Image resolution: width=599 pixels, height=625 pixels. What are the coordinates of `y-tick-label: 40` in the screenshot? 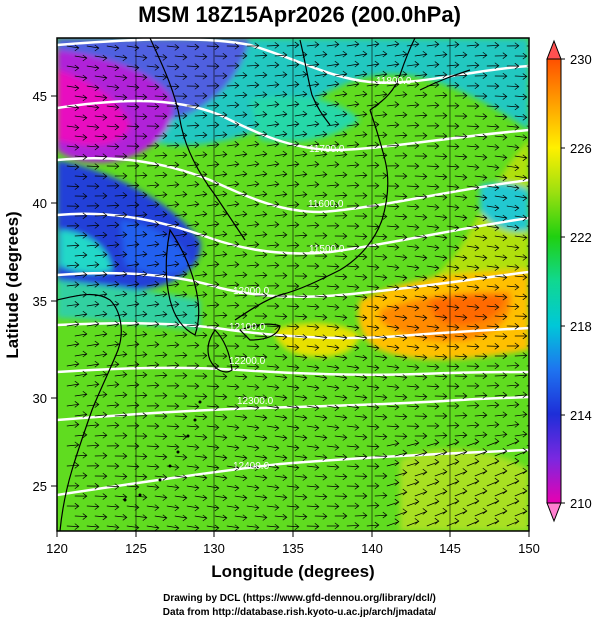 It's located at (40, 203).